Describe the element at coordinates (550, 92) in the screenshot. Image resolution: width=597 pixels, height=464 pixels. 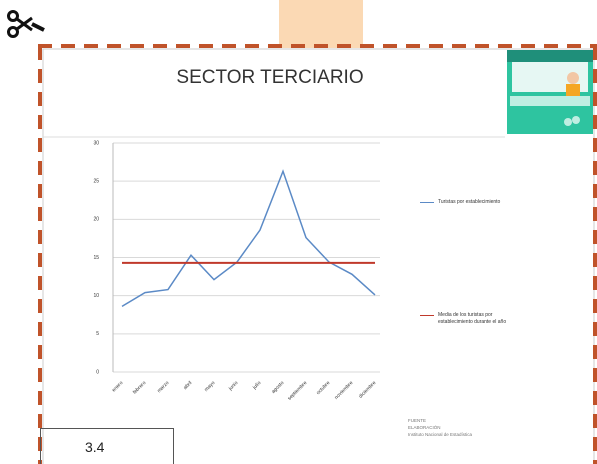
I see `shop-illustration` at that location.